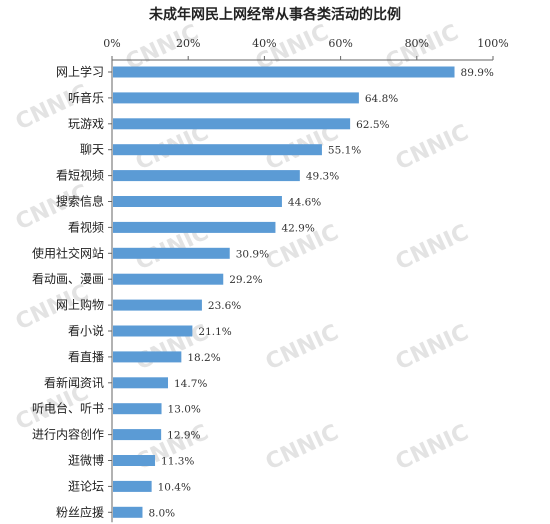  What do you see at coordinates (86, 330) in the screenshot?
I see `category-label: 看小说` at bounding box center [86, 330].